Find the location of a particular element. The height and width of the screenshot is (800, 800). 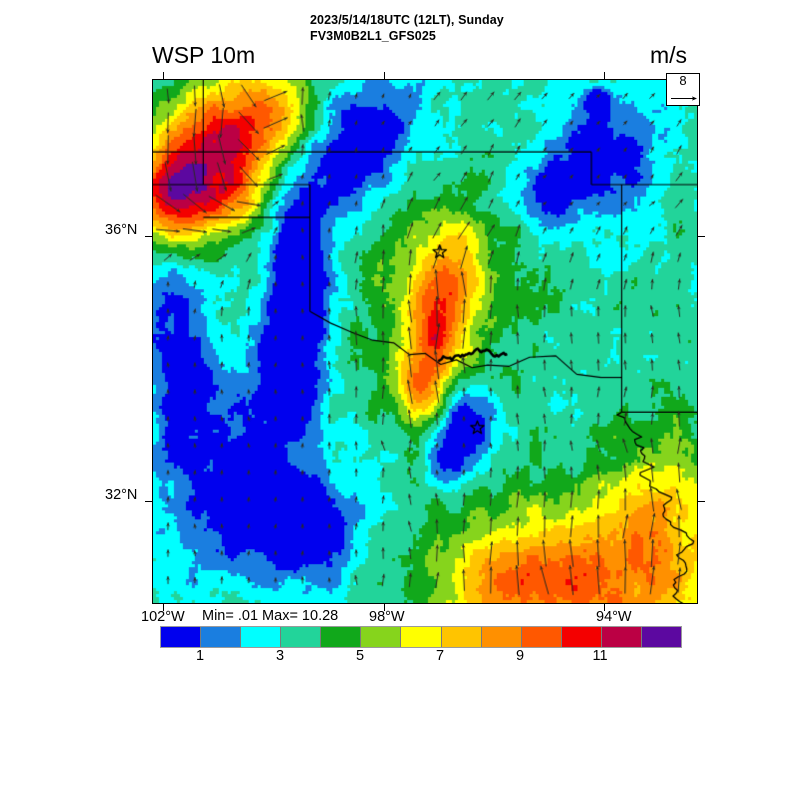

field-label: WSP 10m is located at coordinates (204, 55).